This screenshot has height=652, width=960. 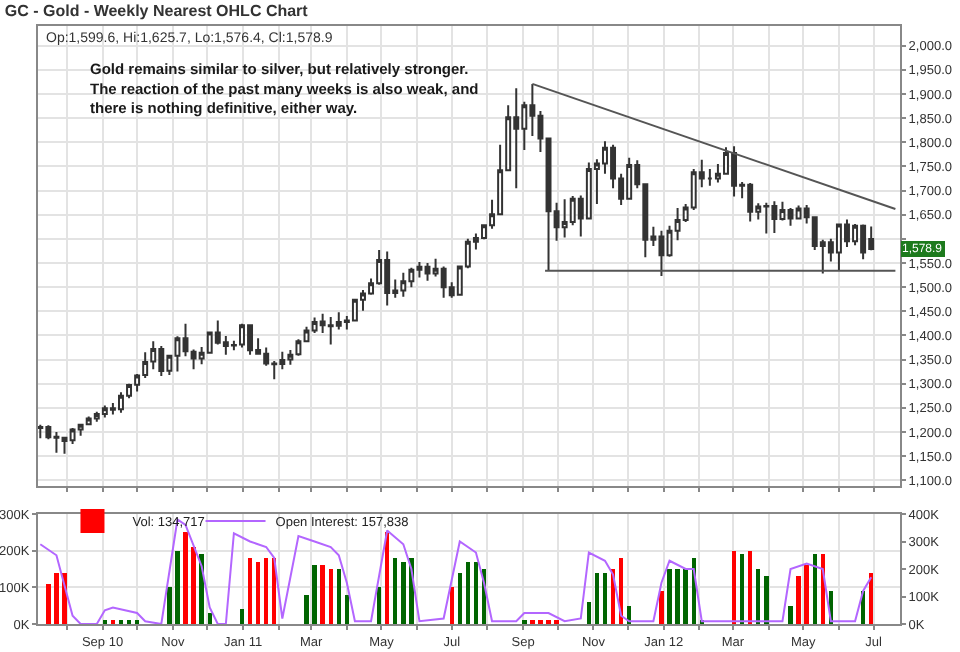 What do you see at coordinates (456, 571) in the screenshot?
I see `line-series` at bounding box center [456, 571].